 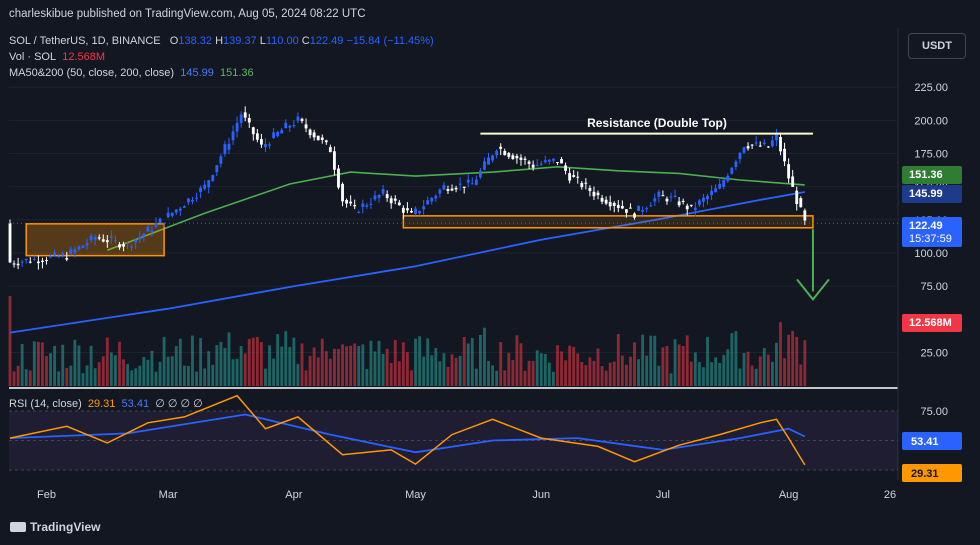 What do you see at coordinates (926, 226) in the screenshot?
I see `tag-last-text-0: 122.49` at bounding box center [926, 226].